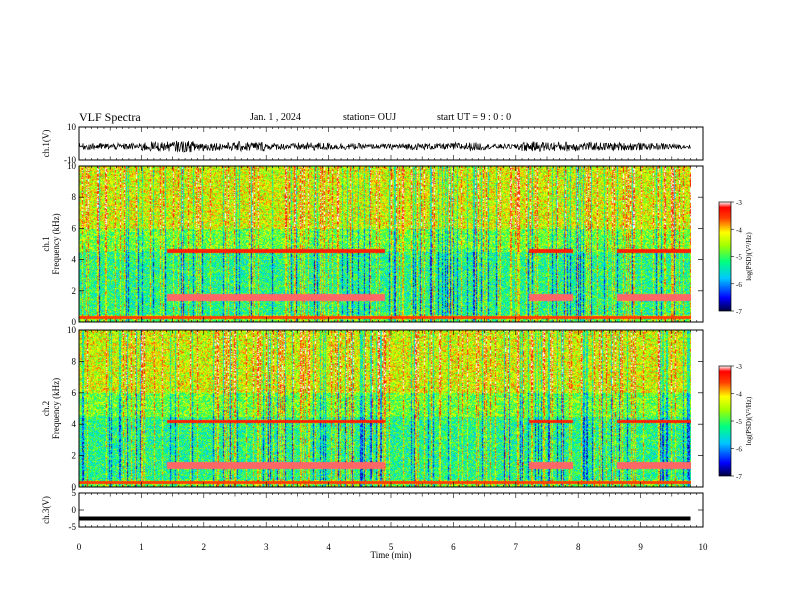 This screenshot has width=792, height=612. Describe the element at coordinates (275, 117) in the screenshot. I see `date-label: Jan. 1 , 2024` at that location.